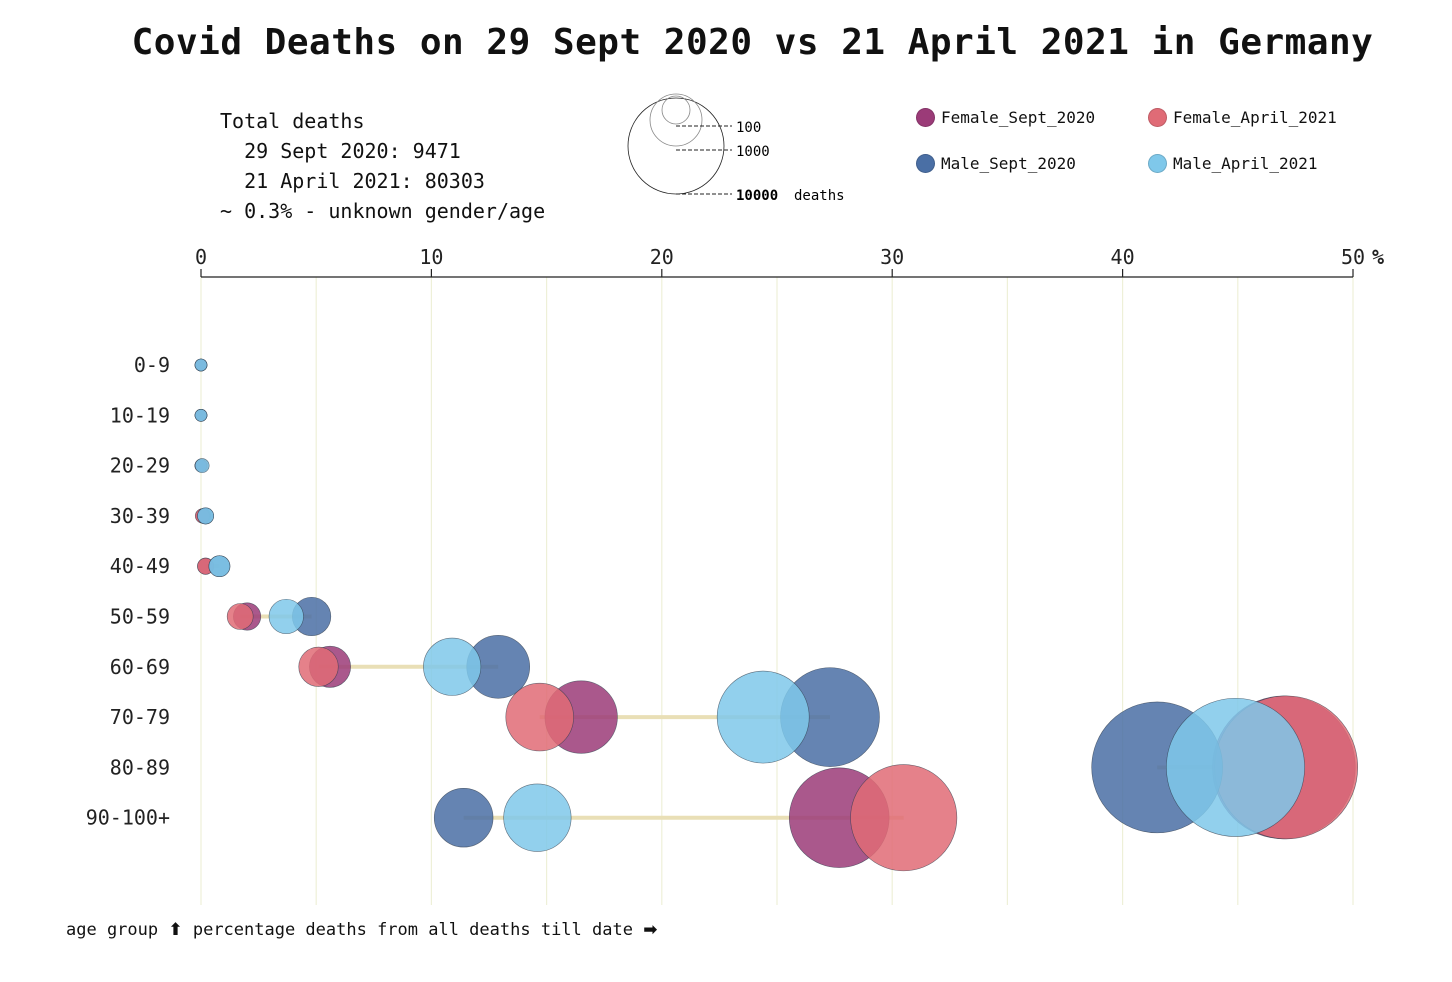 Image resolution: width=1452 pixels, height=982 pixels. I want to click on x-tick-label: 50, so click(1353, 257).